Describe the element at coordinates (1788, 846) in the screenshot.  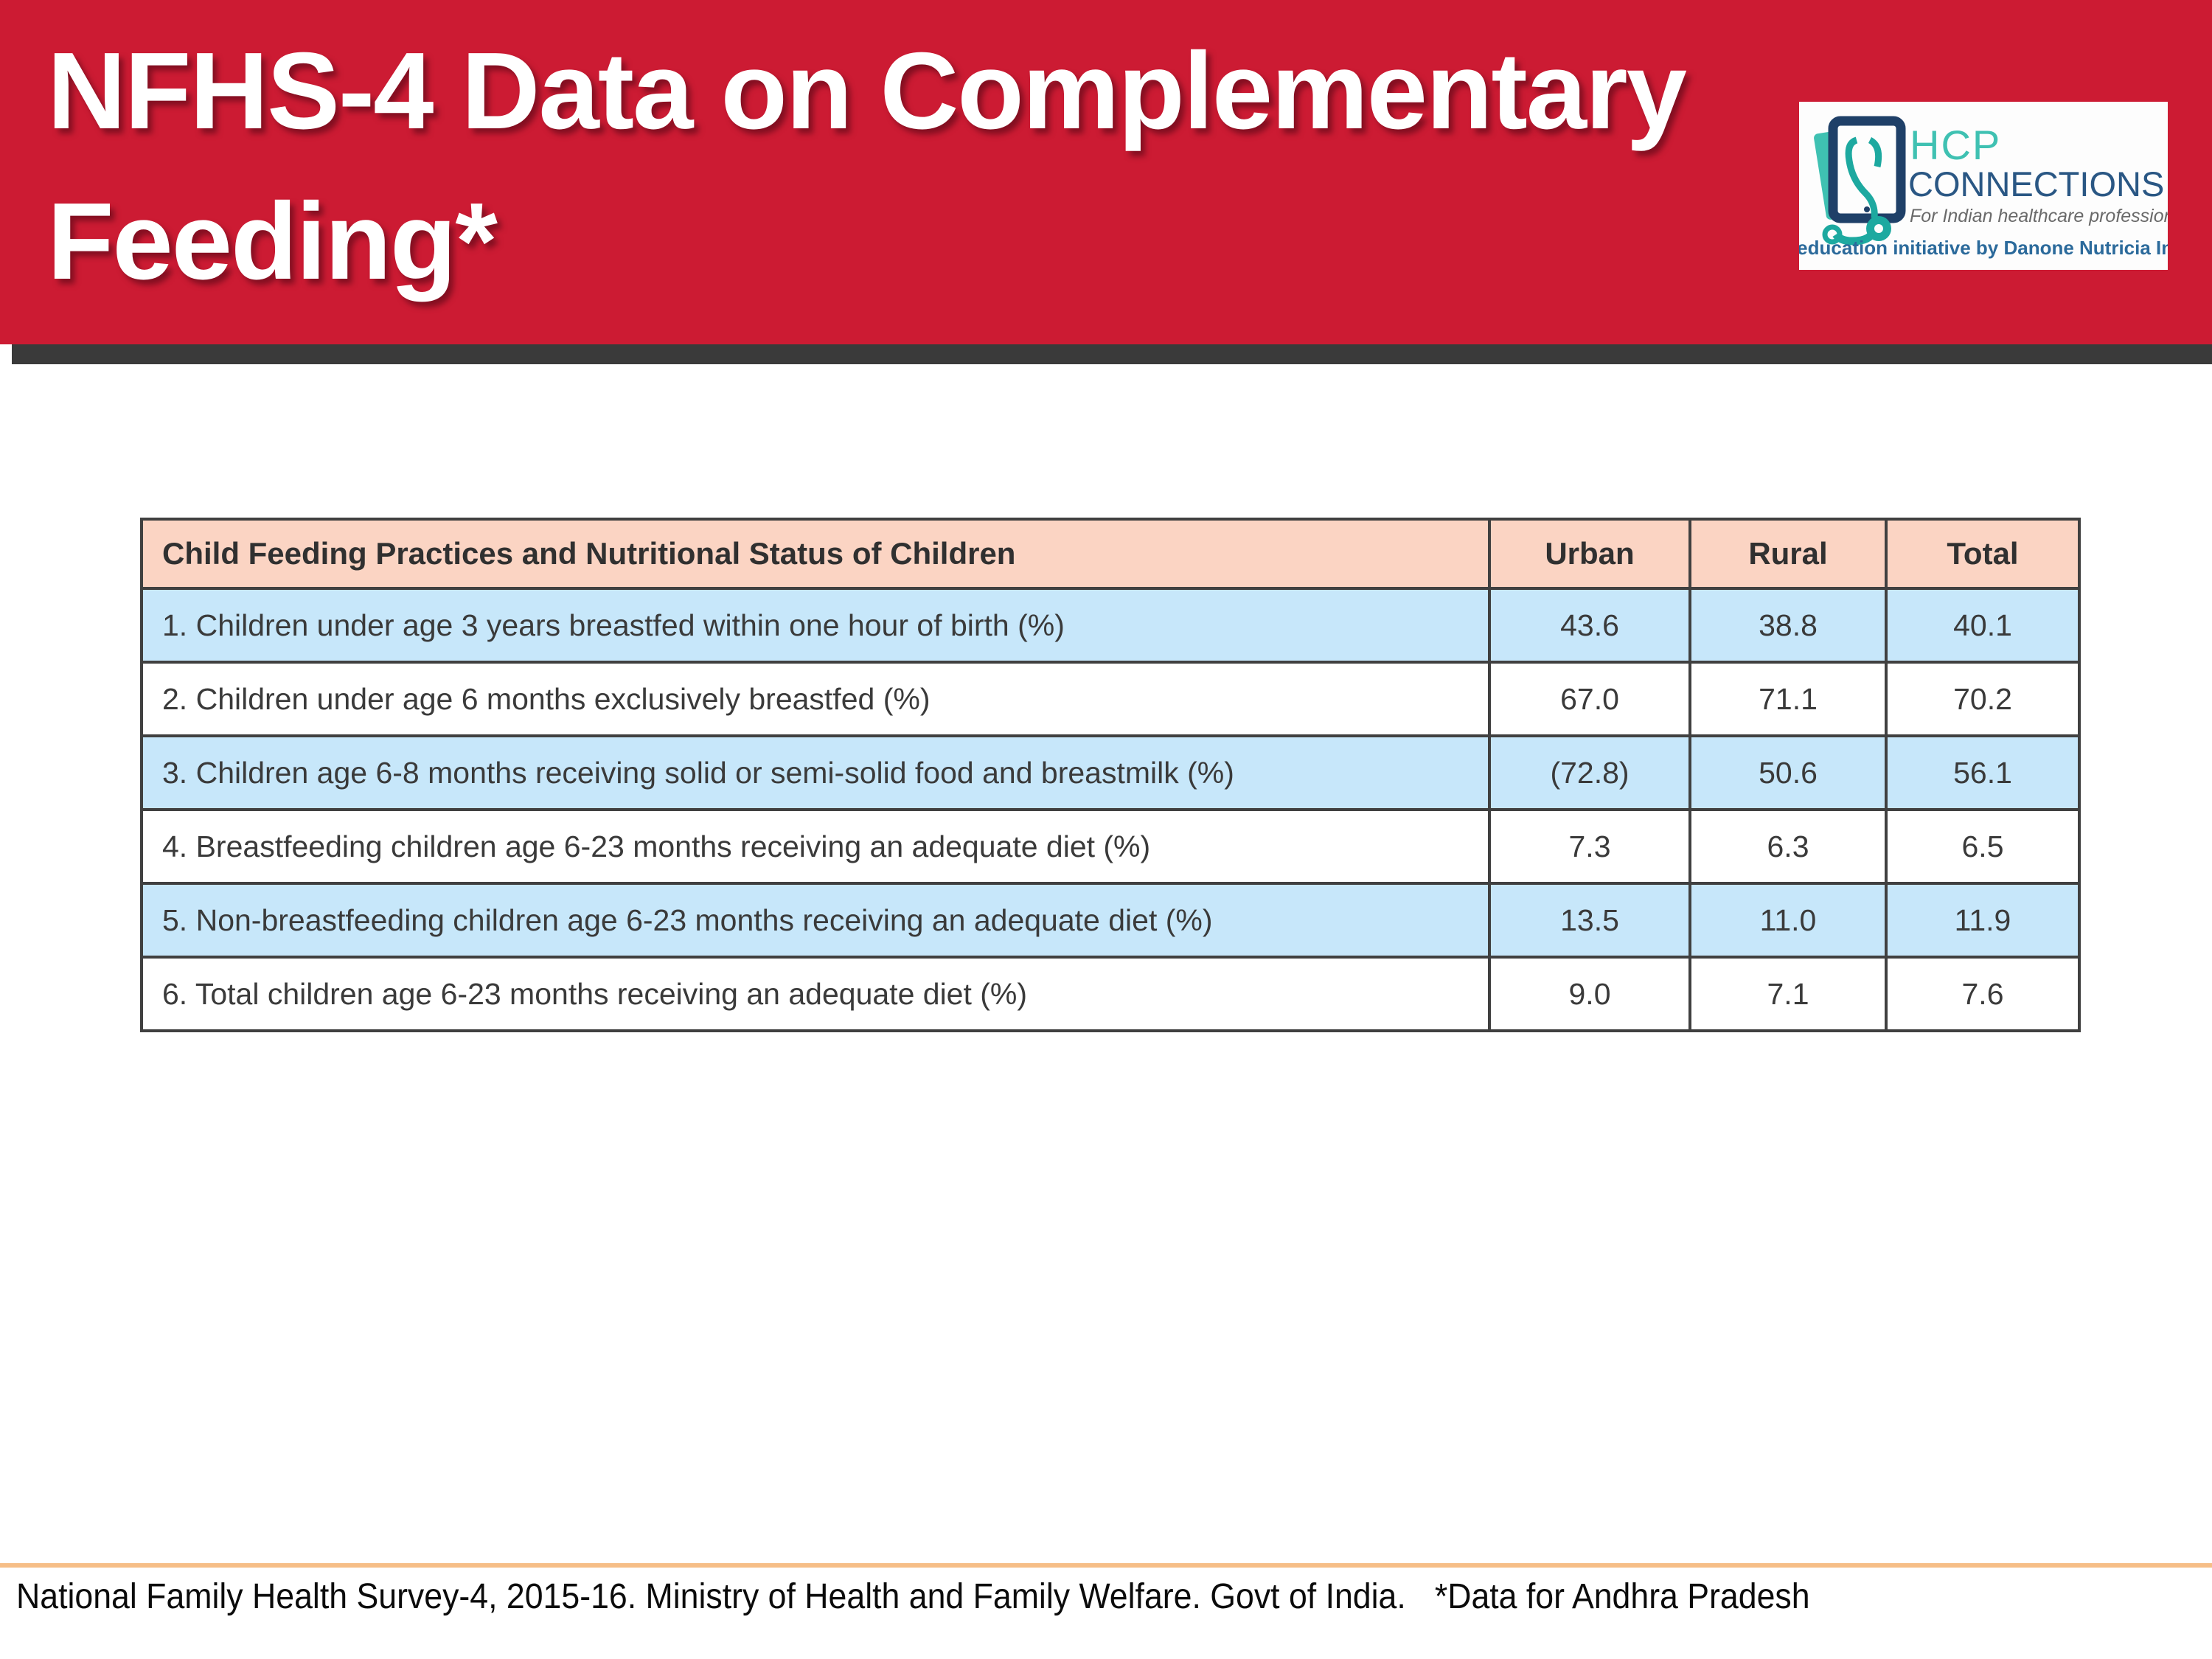
I see `row-rural-value: 6.3` at that location.